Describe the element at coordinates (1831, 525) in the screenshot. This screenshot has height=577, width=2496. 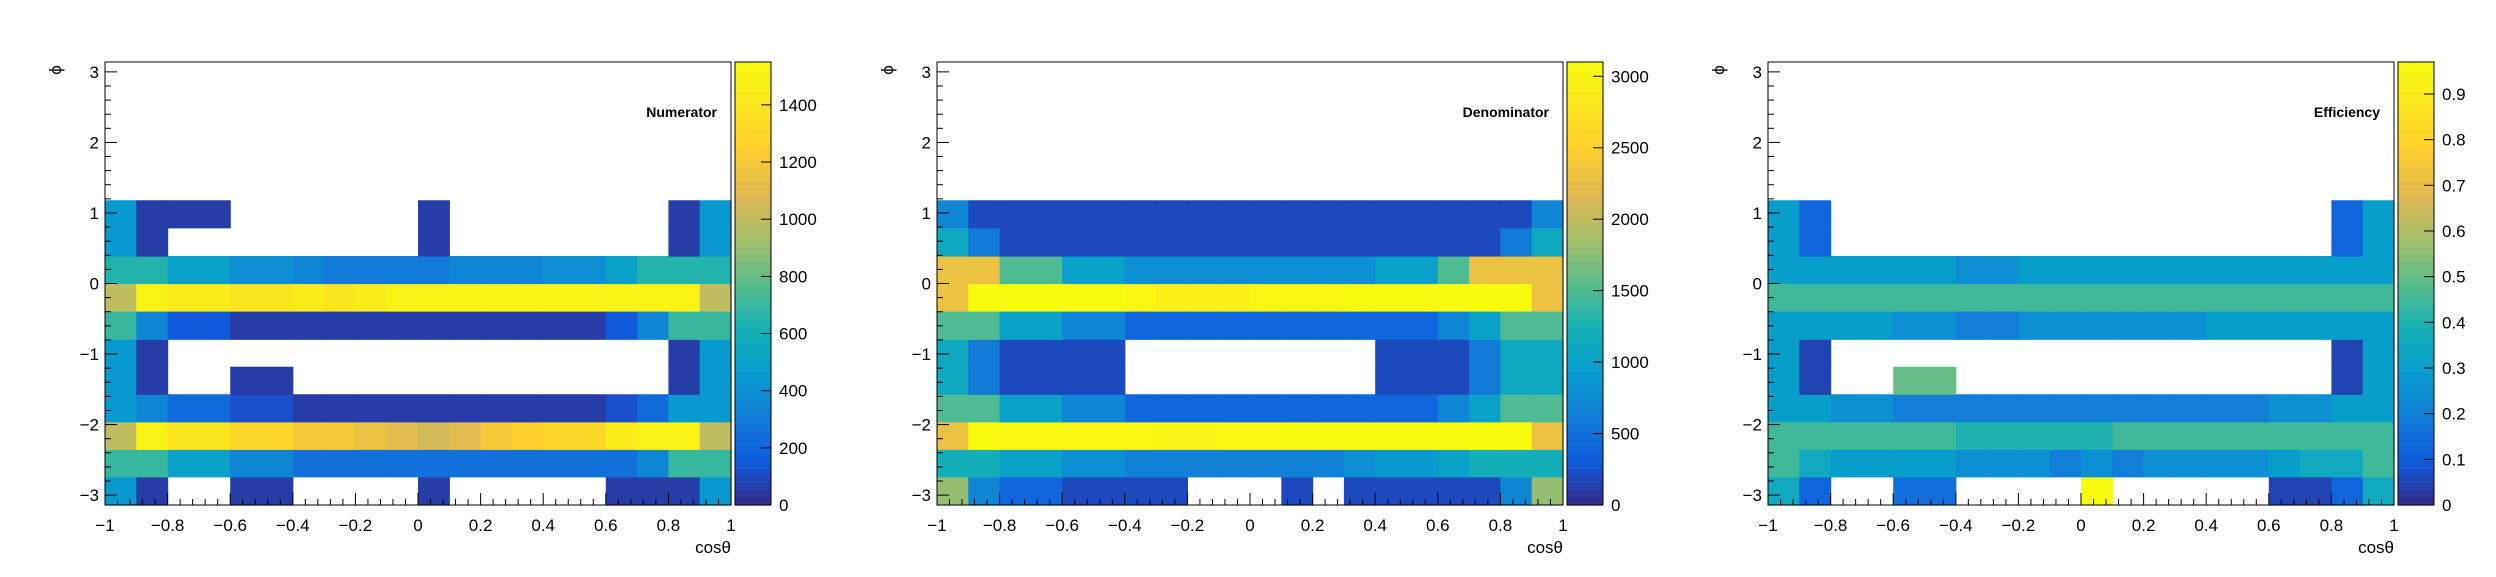
I see `x-tick-label: −0.8` at that location.